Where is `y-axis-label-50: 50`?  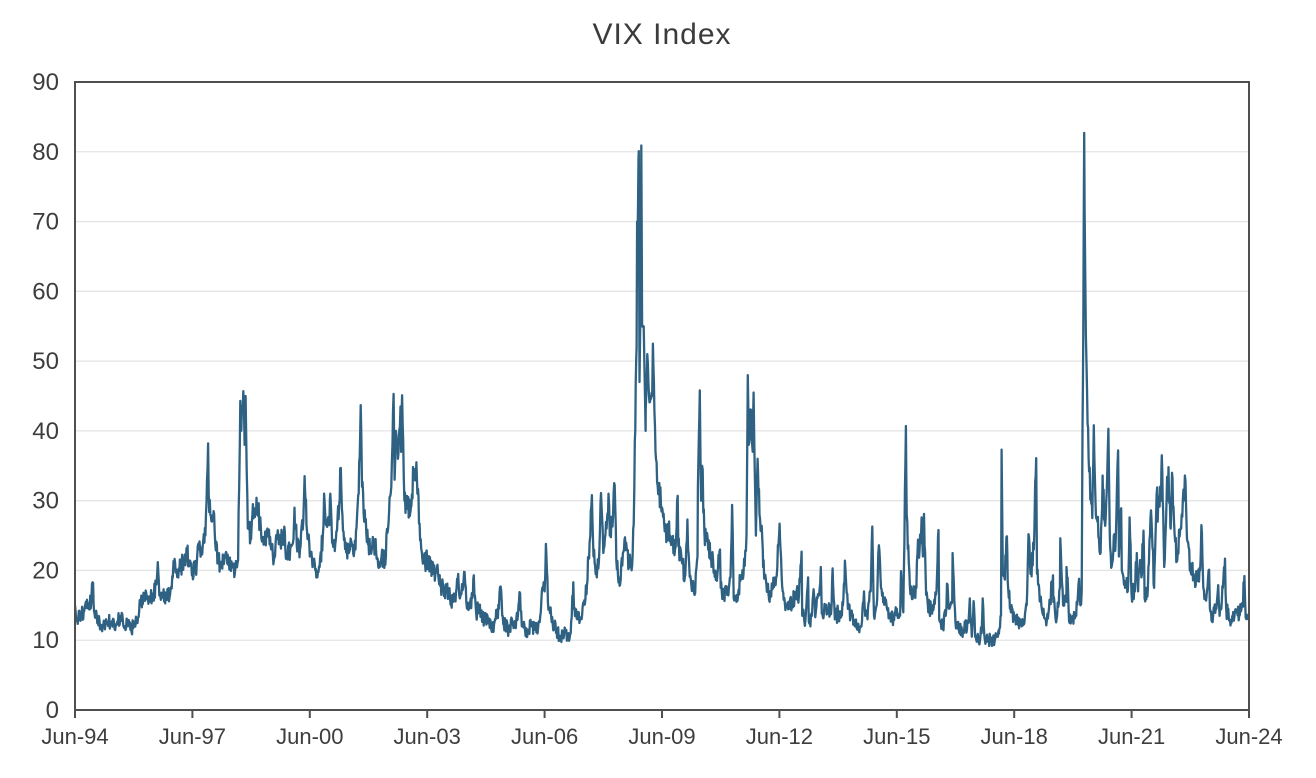 y-axis-label-50: 50 is located at coordinates (45, 361).